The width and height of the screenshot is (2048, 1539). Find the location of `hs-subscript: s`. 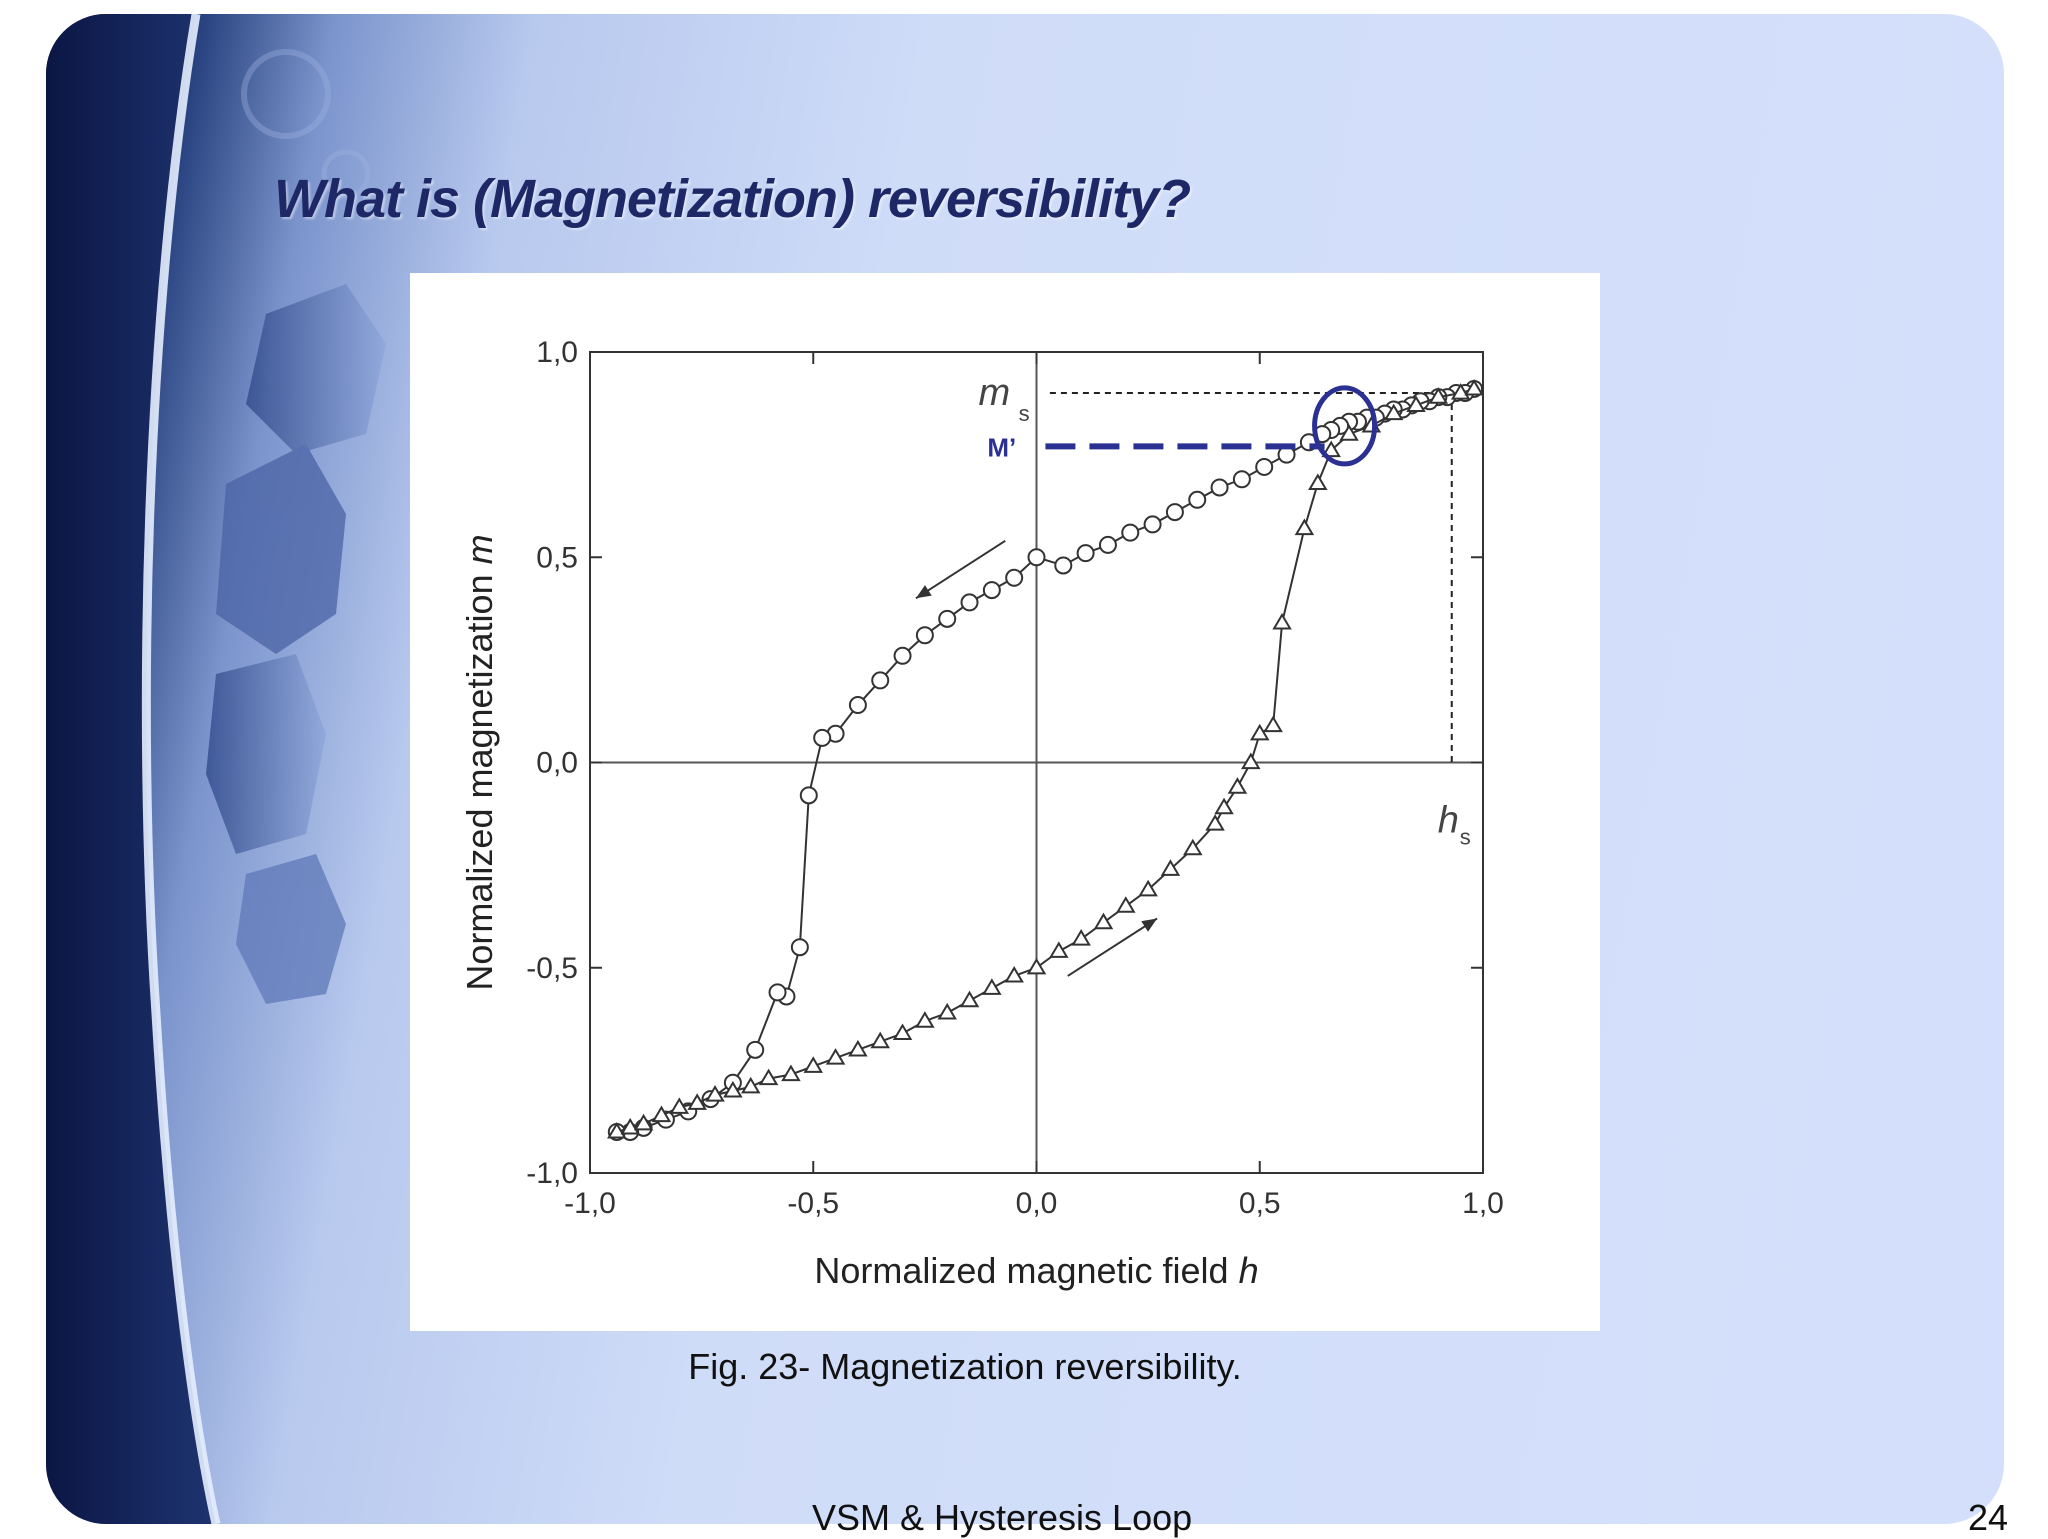

hs-subscript: s is located at coordinates (1465, 837).